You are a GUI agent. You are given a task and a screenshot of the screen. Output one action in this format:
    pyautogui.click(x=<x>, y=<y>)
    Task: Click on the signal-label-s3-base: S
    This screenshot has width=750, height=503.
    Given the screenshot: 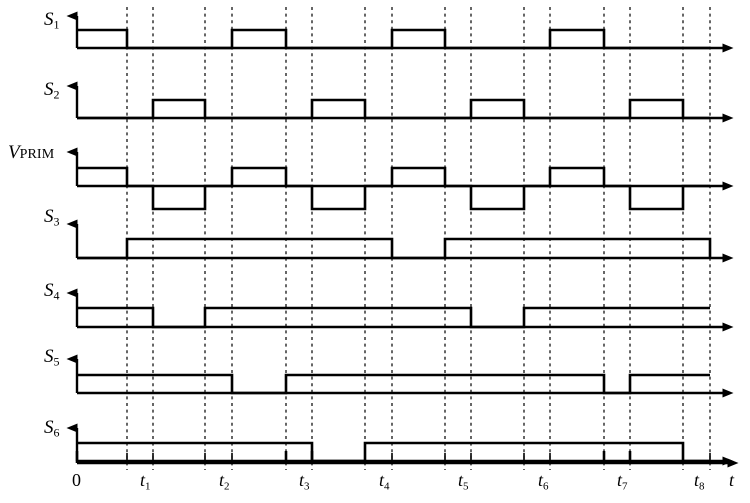 What is the action you would take?
    pyautogui.click(x=49, y=216)
    